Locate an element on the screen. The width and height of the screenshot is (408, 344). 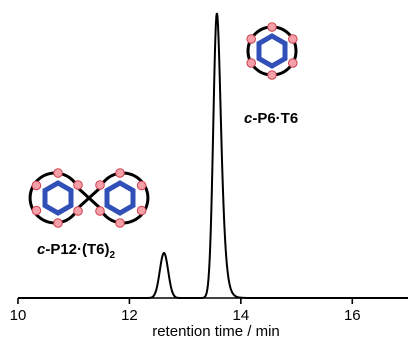
x-tick-label-16: 16 is located at coordinates (352, 315).